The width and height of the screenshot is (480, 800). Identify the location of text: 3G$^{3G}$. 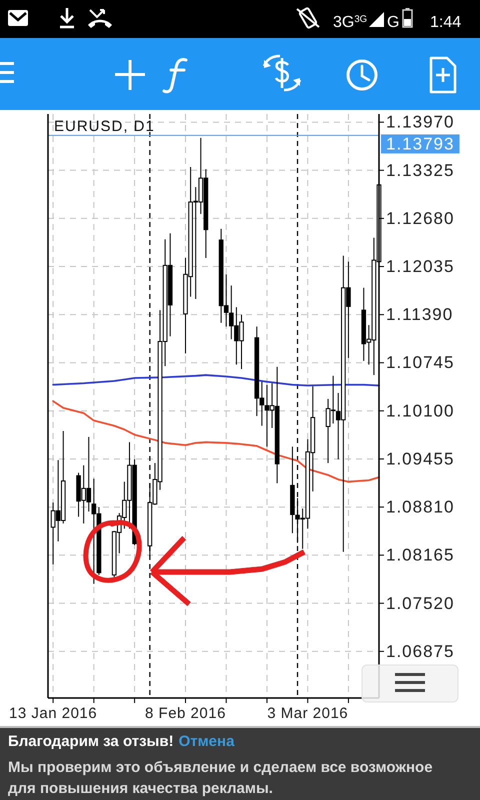
(350, 22).